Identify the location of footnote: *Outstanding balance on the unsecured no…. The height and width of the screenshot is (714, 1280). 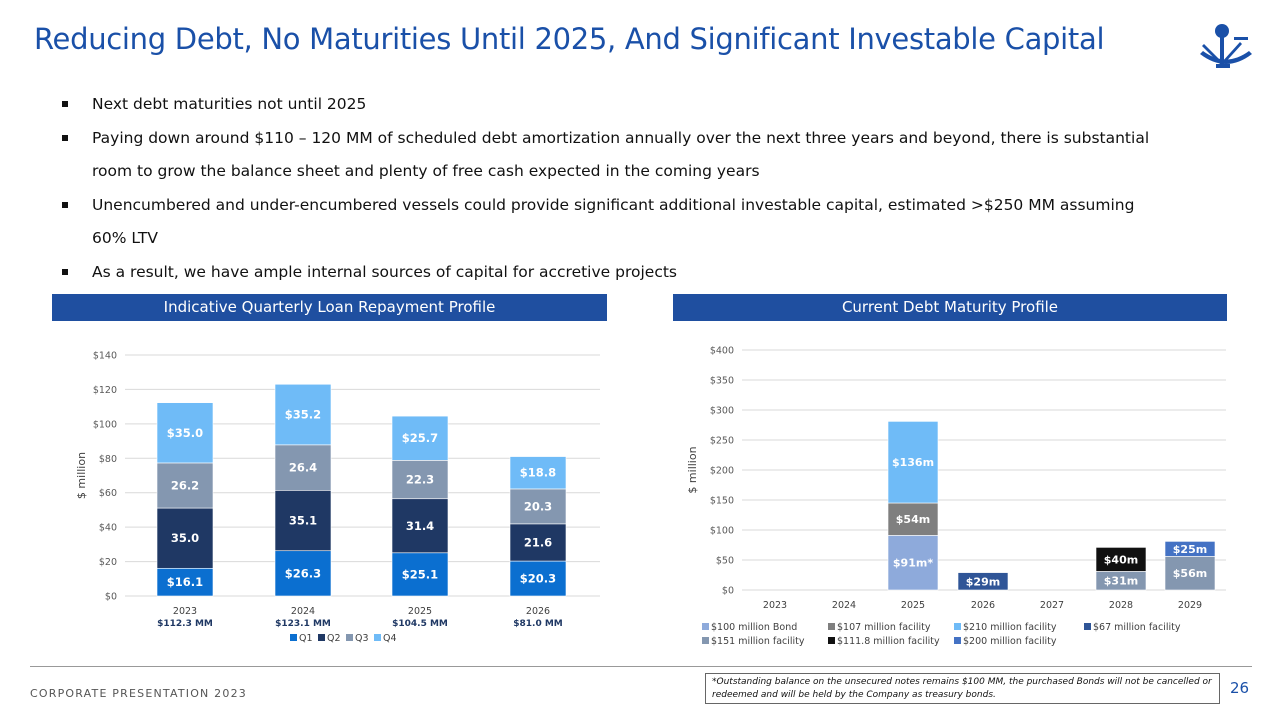
(962, 688).